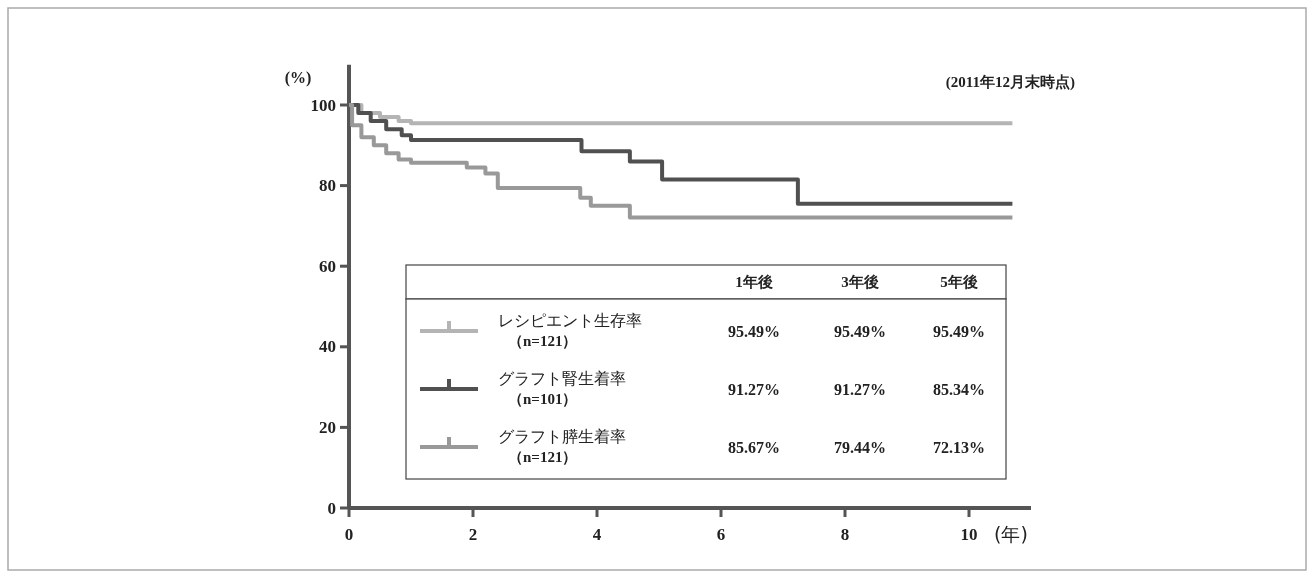 This screenshot has width=1314, height=578. I want to click on annotation: 3年後, so click(860, 282).